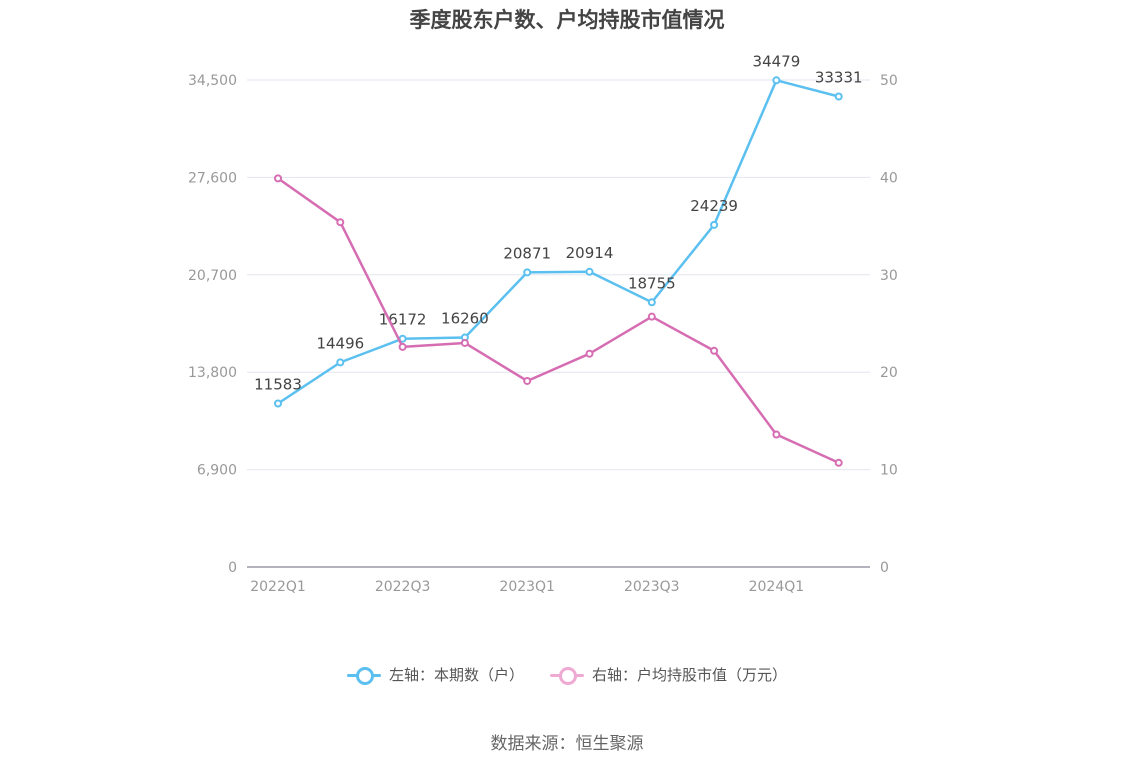 The image size is (1134, 766). Describe the element at coordinates (690, 675) in the screenshot. I see `legend-label-avg-value: 右轴：户均持股市值（万元）` at that location.